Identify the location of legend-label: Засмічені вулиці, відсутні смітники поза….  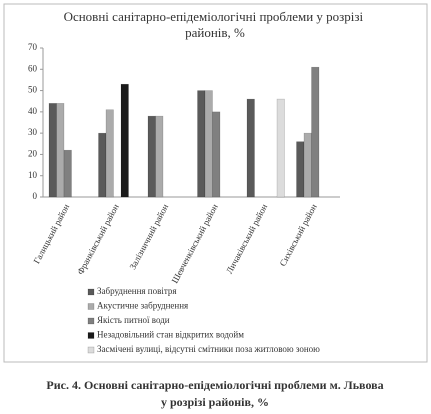
(208, 349).